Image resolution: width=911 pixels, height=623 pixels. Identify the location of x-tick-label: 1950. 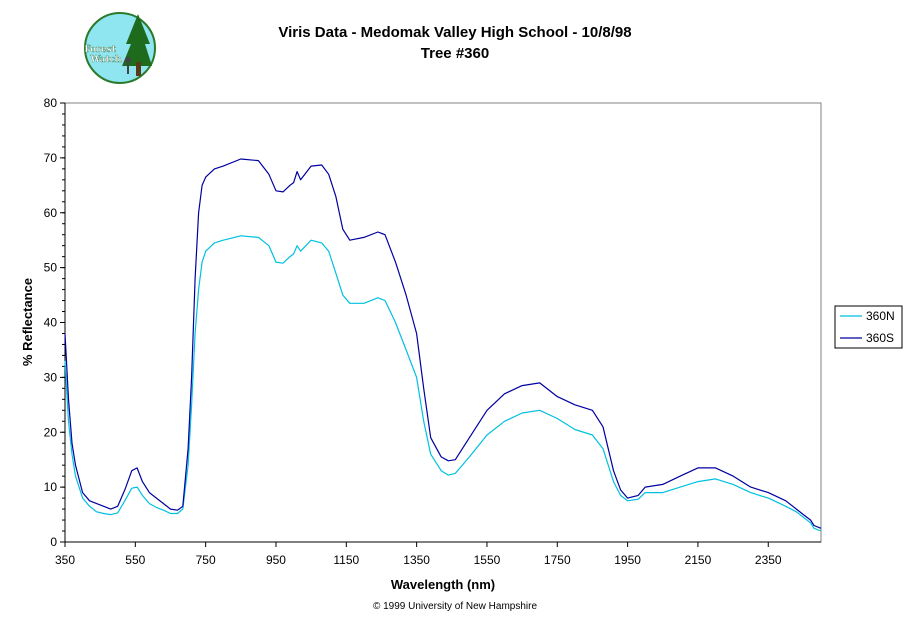
(627, 560).